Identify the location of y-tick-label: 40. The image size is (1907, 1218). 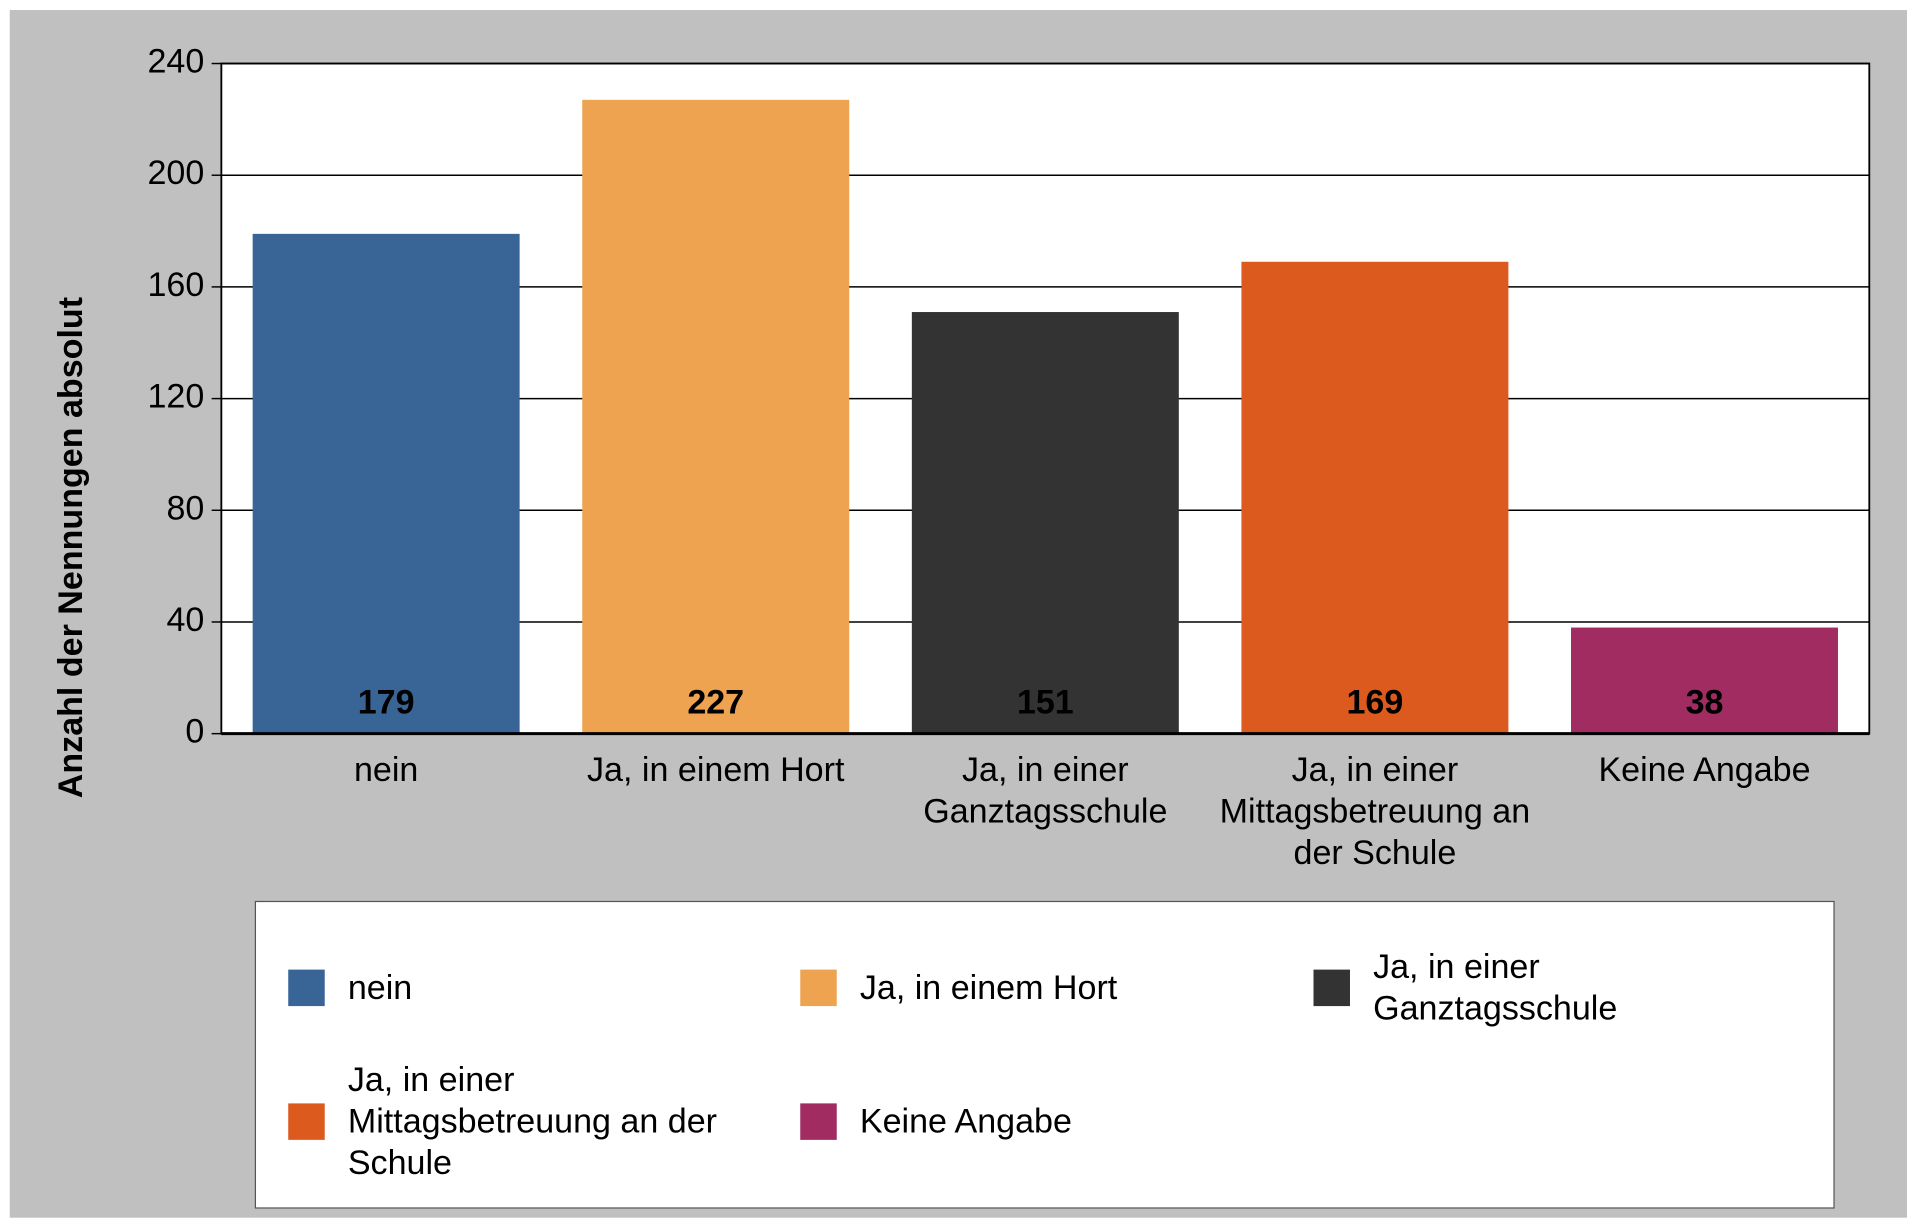
(185, 620).